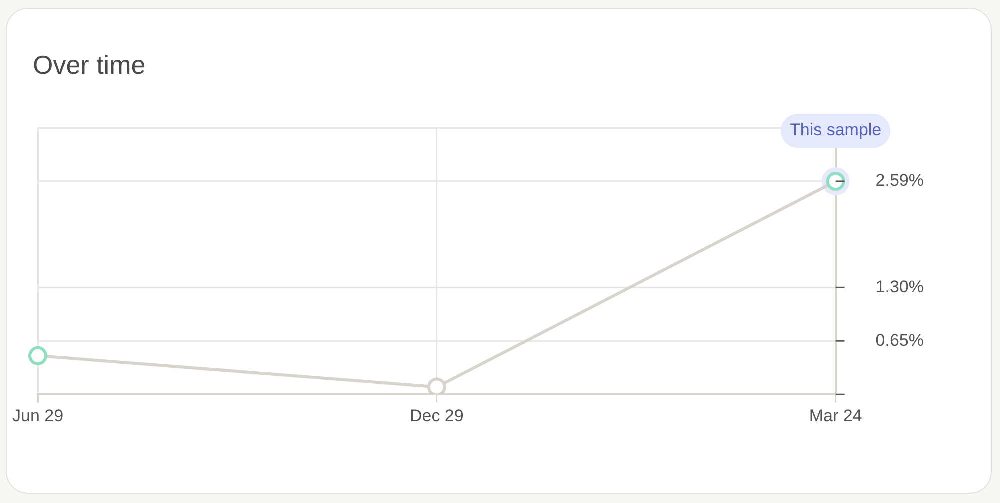 Image resolution: width=1000 pixels, height=503 pixels. What do you see at coordinates (89, 65) in the screenshot?
I see `chart-title: Over time` at bounding box center [89, 65].